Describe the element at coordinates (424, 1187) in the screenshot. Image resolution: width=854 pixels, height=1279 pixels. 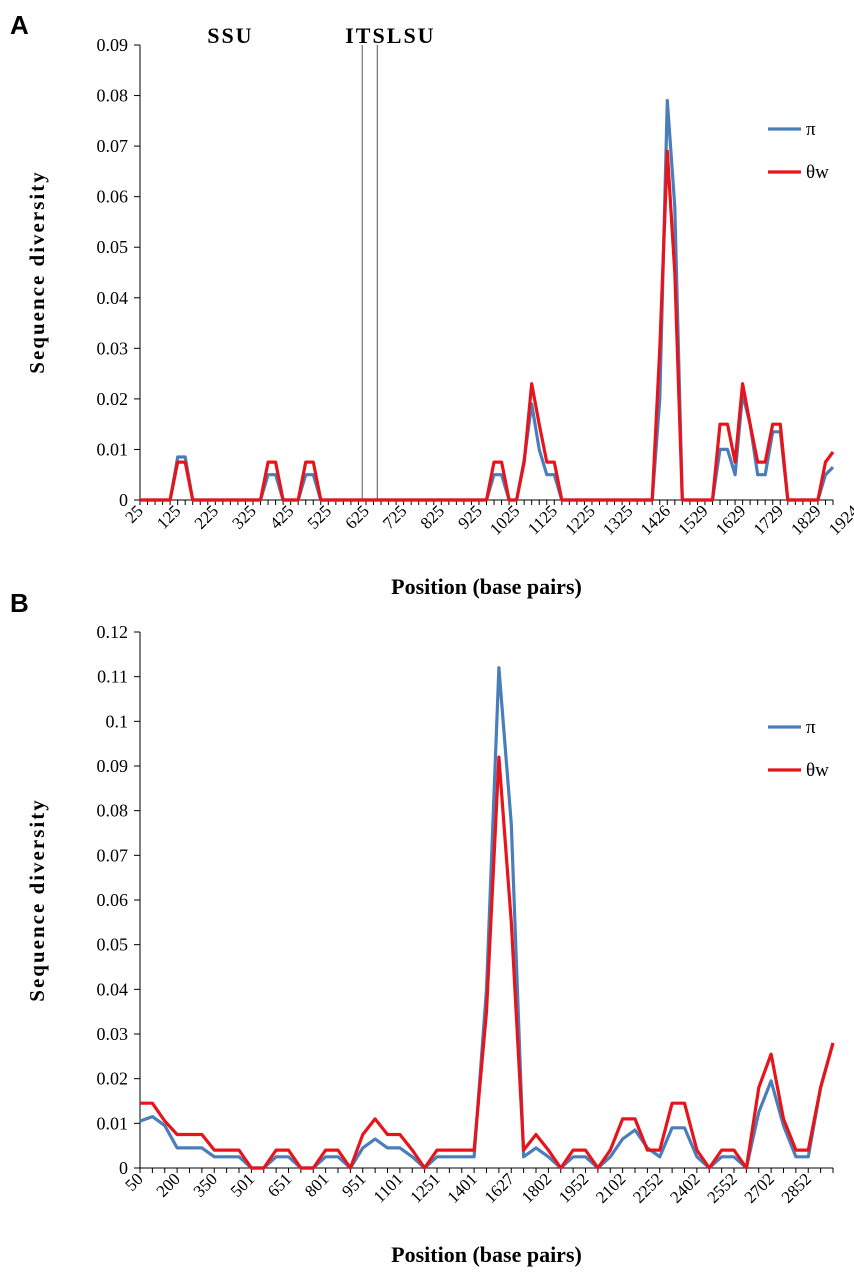
I see `x-tick-label: 1251` at that location.